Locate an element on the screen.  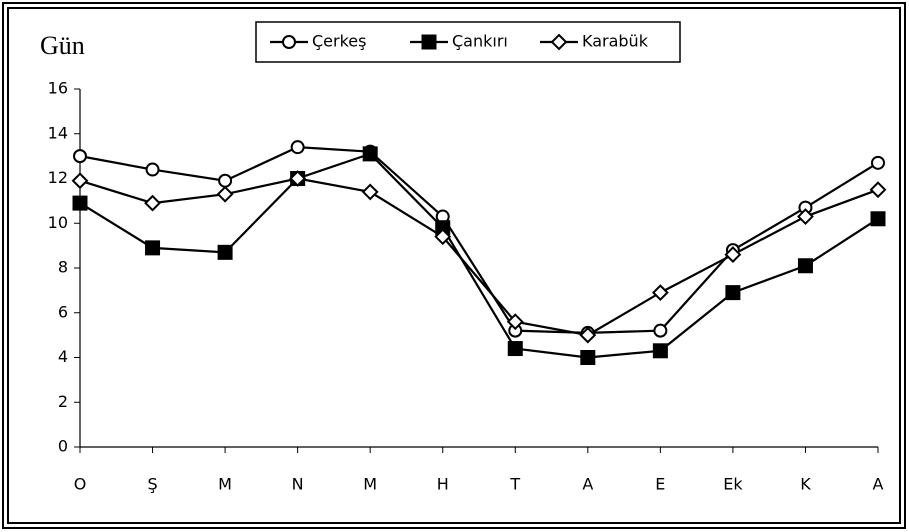
y-tick-label: 0 is located at coordinates (63, 446).